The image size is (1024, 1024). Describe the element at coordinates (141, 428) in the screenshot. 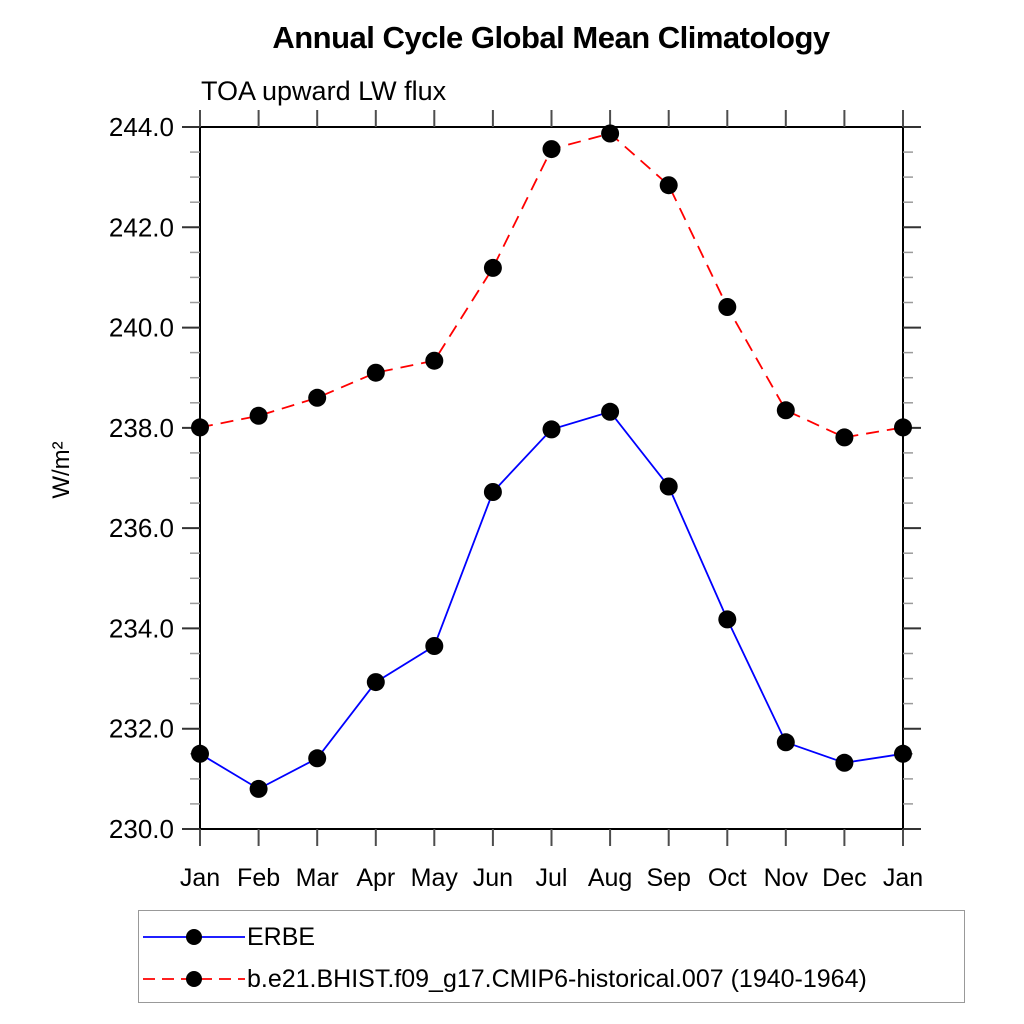

I see `y-tick-label: 238.0` at that location.